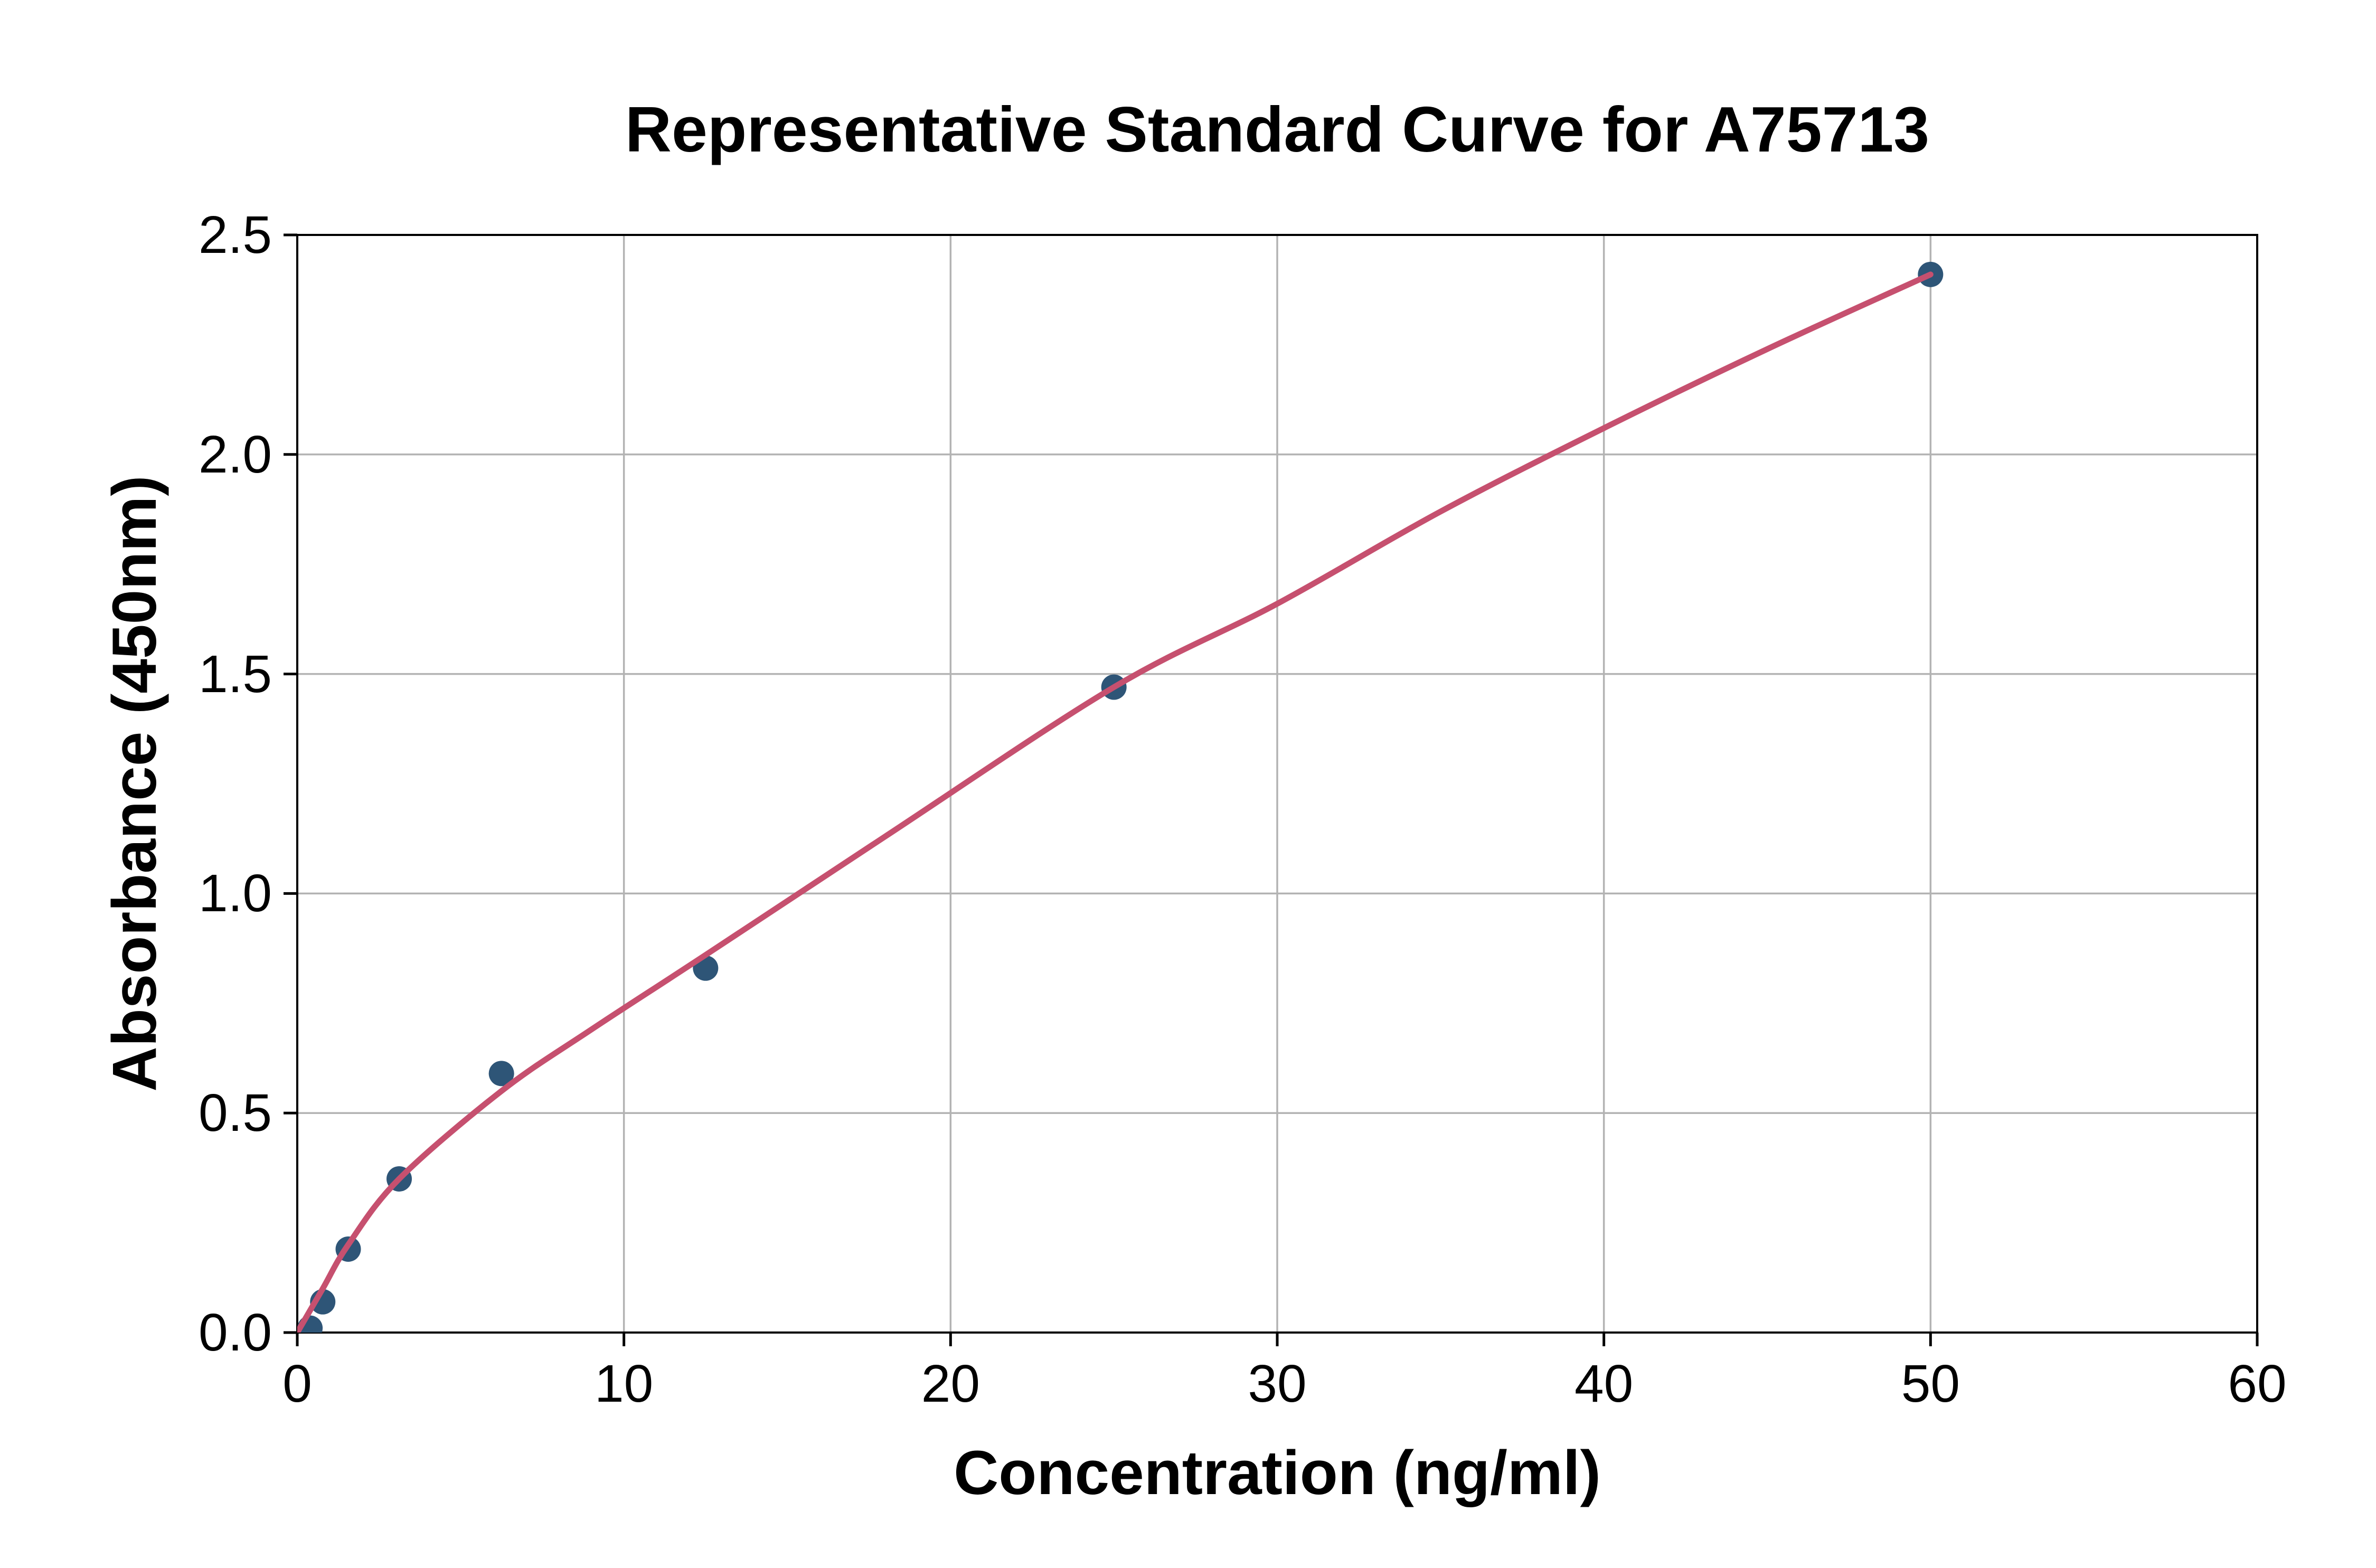  What do you see at coordinates (235, 1113) in the screenshot?
I see `y-tick-label: 0.5` at bounding box center [235, 1113].